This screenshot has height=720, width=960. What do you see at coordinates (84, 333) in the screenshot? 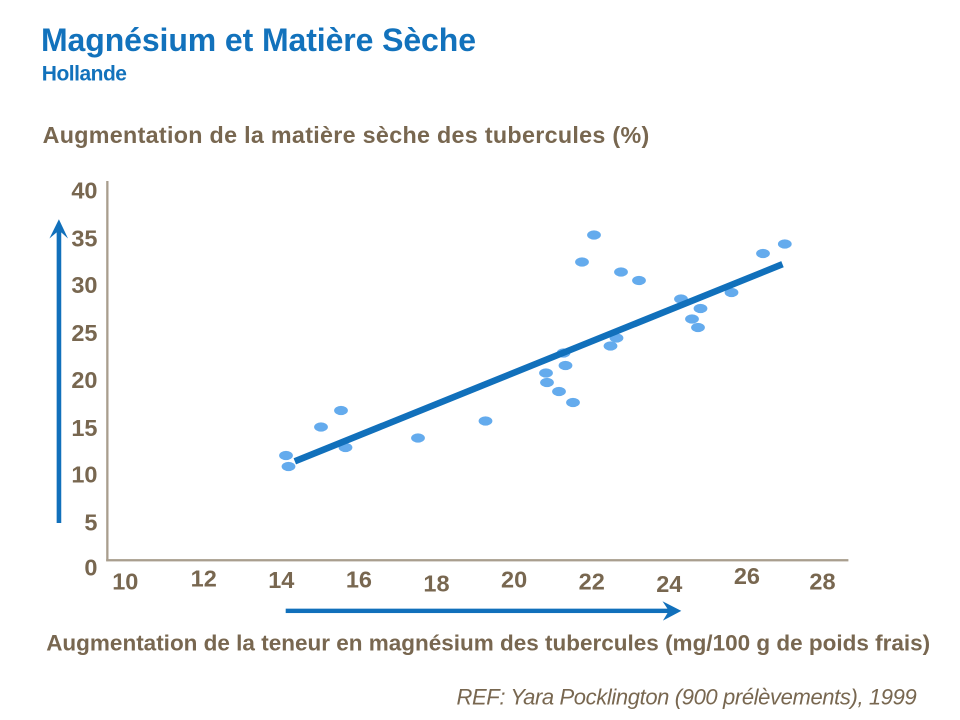
I see `svg-text: 25` at bounding box center [84, 333].